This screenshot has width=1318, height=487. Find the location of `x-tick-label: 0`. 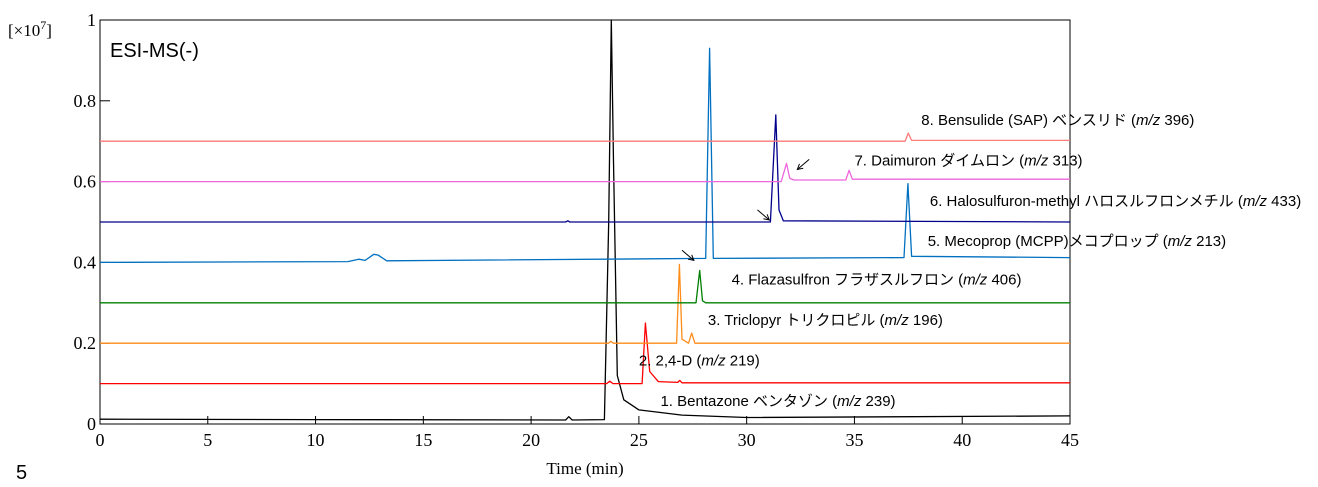

x-tick-label: 0 is located at coordinates (100, 440).